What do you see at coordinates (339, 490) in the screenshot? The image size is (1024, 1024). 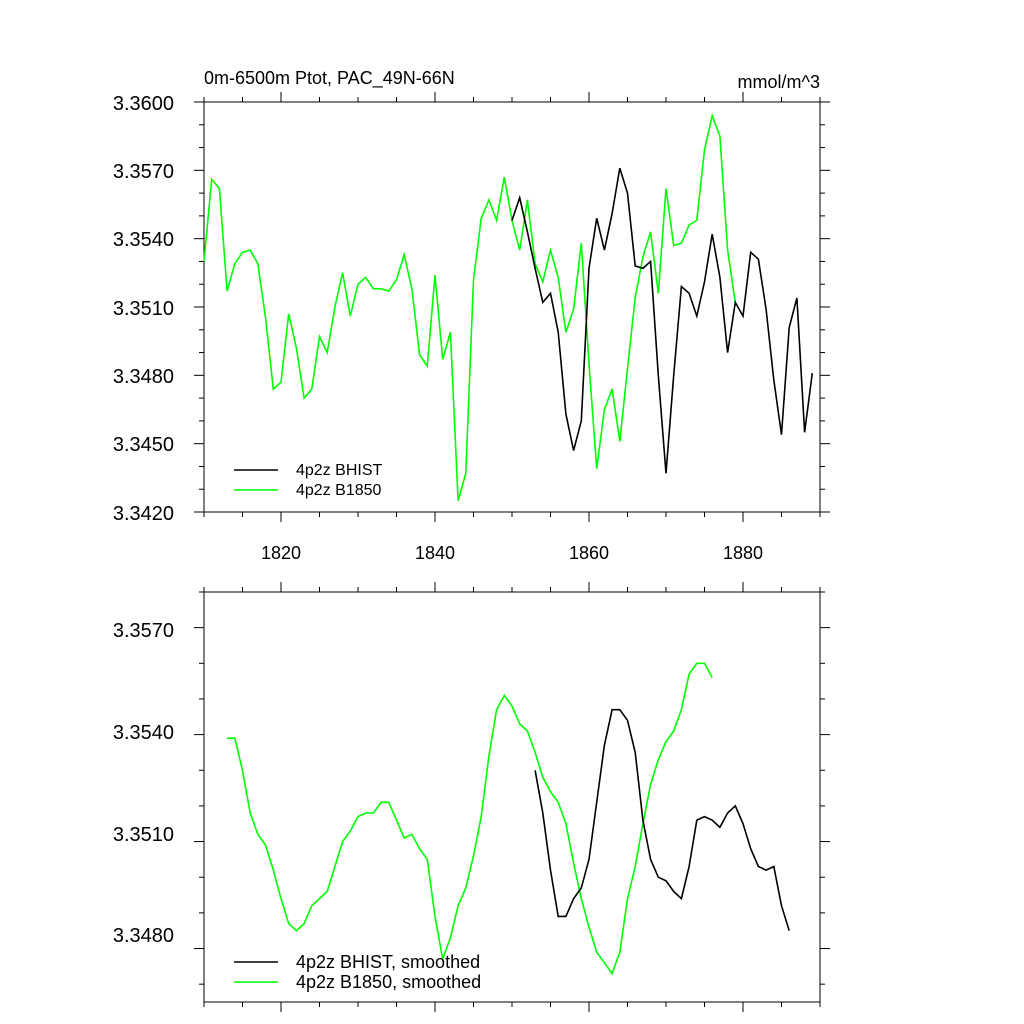 I see `legend-label-b1850: 4p2z B1850` at bounding box center [339, 490].